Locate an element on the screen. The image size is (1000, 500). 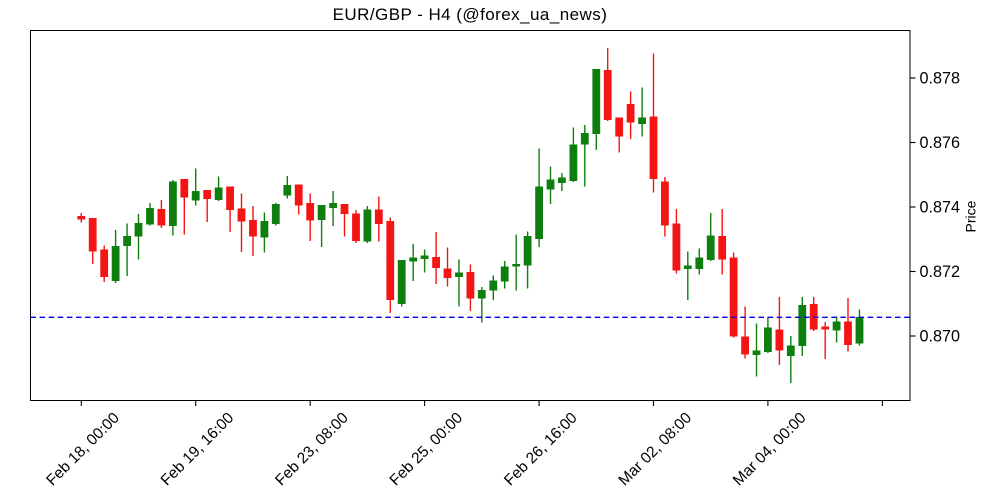
svg-text: 0.876 is located at coordinates (940, 143).